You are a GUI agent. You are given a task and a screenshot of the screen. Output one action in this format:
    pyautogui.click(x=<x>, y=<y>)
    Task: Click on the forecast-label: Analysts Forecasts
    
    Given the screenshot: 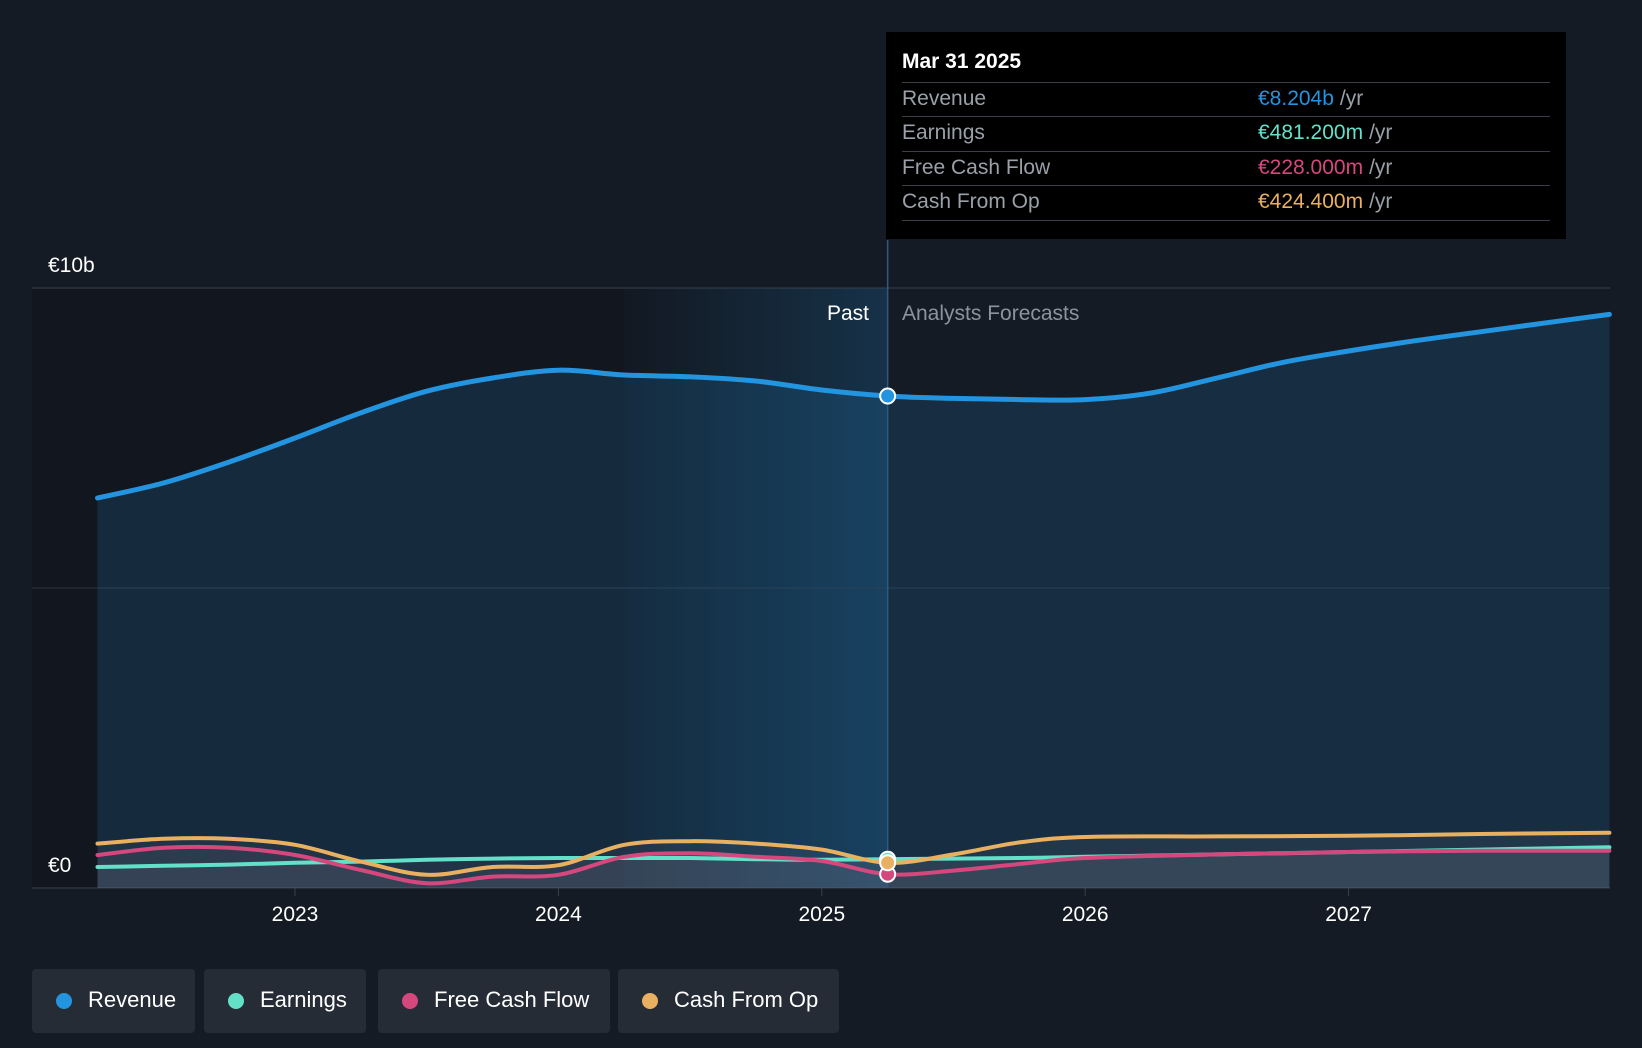 What is the action you would take?
    pyautogui.click(x=990, y=313)
    